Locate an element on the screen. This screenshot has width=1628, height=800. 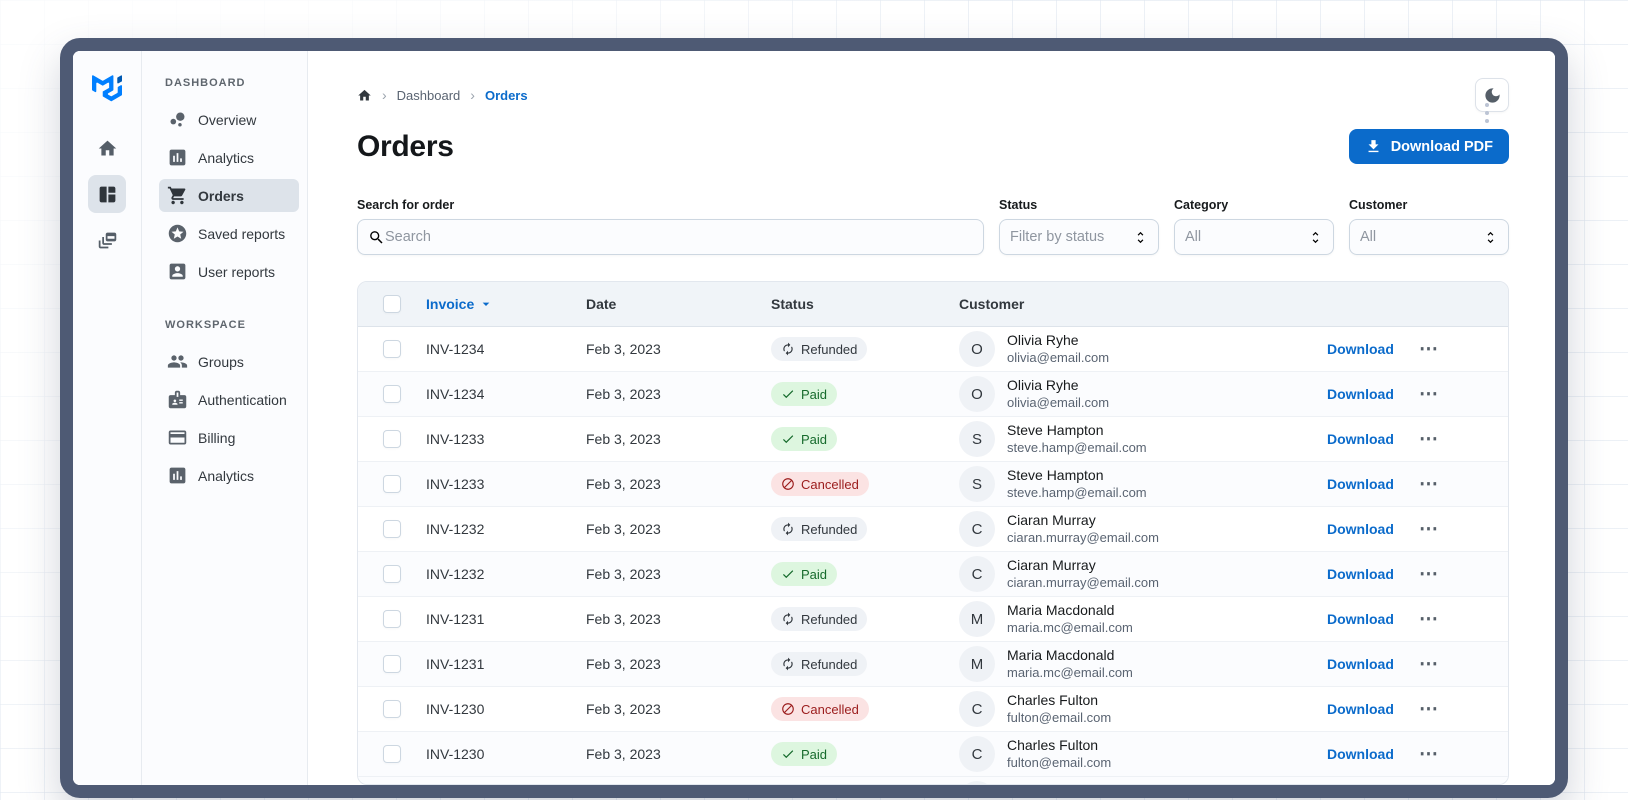
sort-arrow-icon is located at coordinates (486, 304).